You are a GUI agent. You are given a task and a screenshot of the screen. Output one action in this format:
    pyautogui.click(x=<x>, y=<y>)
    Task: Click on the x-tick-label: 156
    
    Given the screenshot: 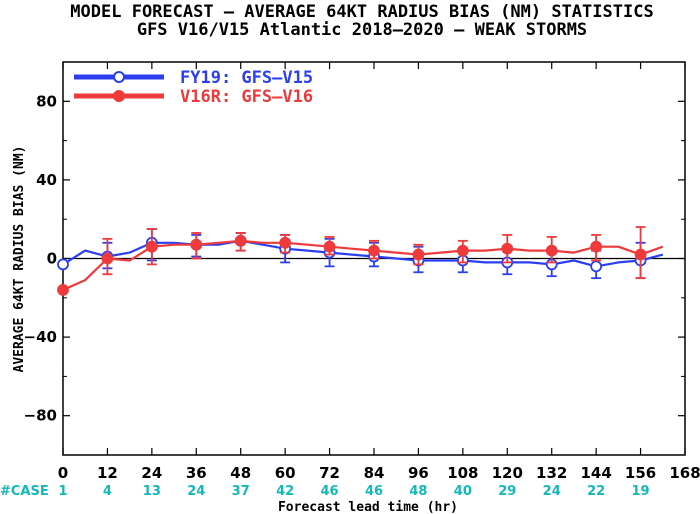 What is the action you would take?
    pyautogui.click(x=640, y=473)
    